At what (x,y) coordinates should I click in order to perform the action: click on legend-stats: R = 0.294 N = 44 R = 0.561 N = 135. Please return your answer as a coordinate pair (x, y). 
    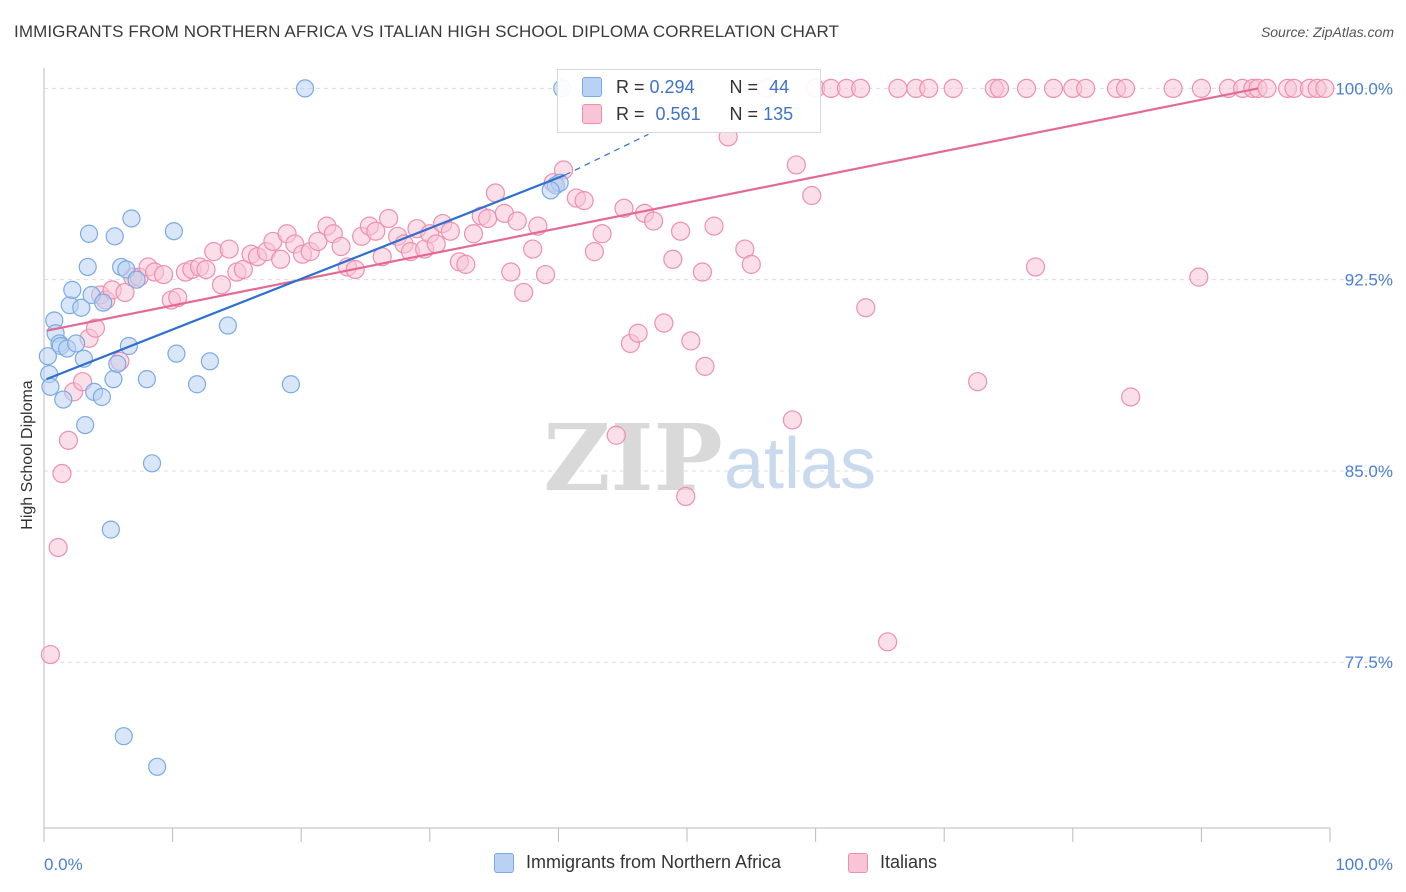
    Looking at the image, I should click on (689, 101).